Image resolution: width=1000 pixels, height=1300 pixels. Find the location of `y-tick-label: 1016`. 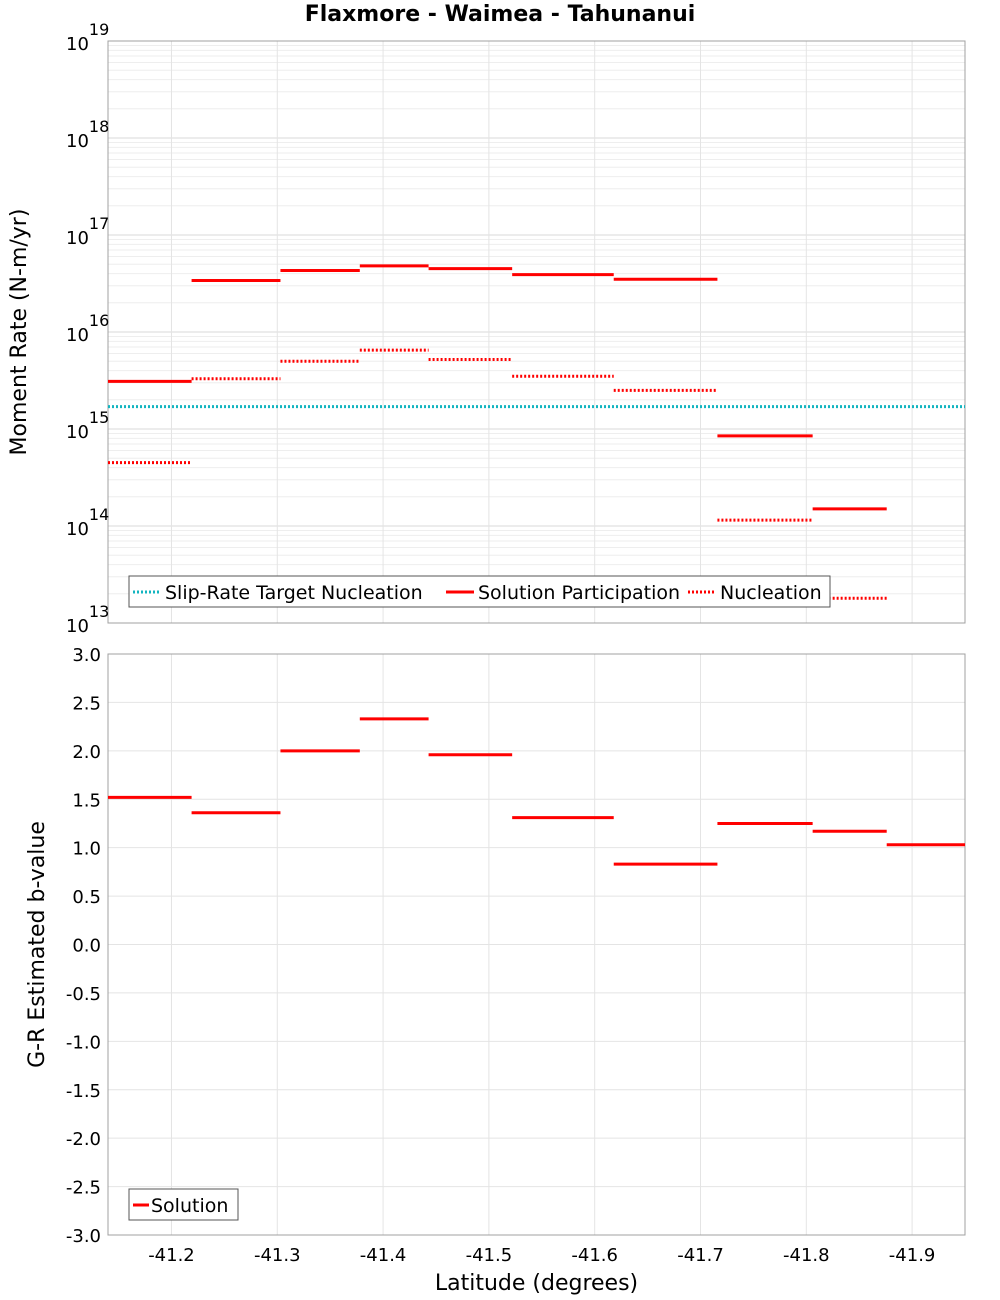

y-tick-label: 1016 is located at coordinates (87, 328).